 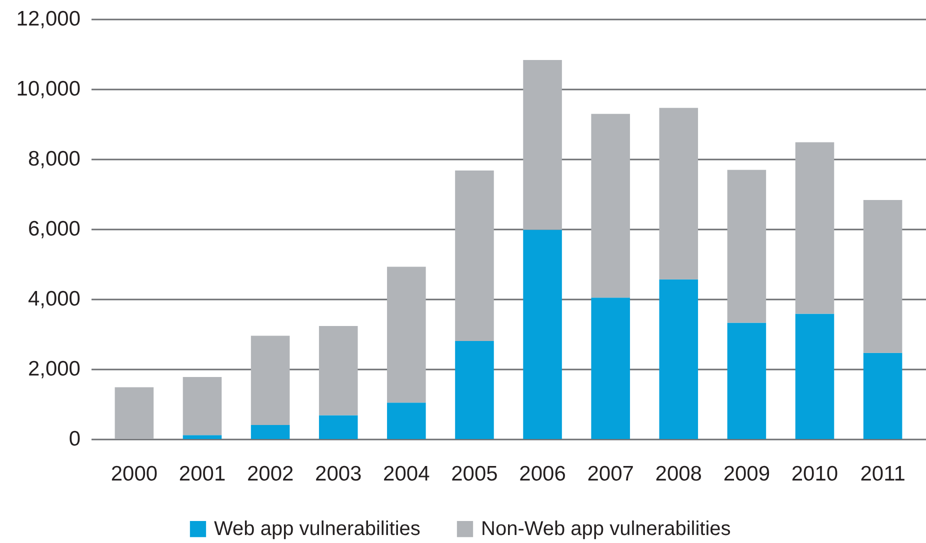 I want to click on x-tick-label: 2004, so click(x=406, y=474).